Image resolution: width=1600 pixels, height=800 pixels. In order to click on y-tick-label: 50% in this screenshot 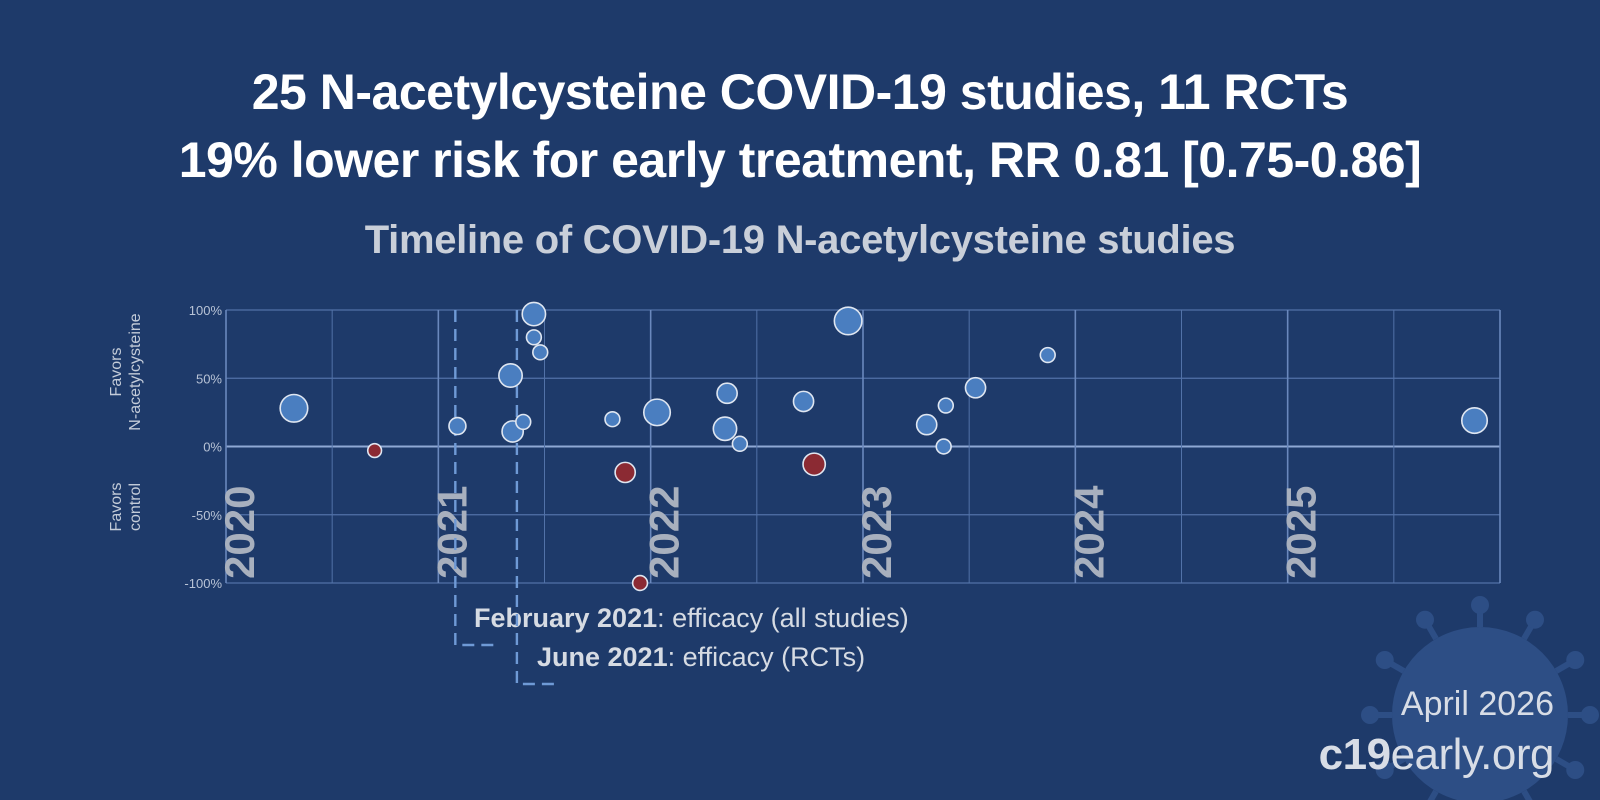, I will do `click(209, 378)`.